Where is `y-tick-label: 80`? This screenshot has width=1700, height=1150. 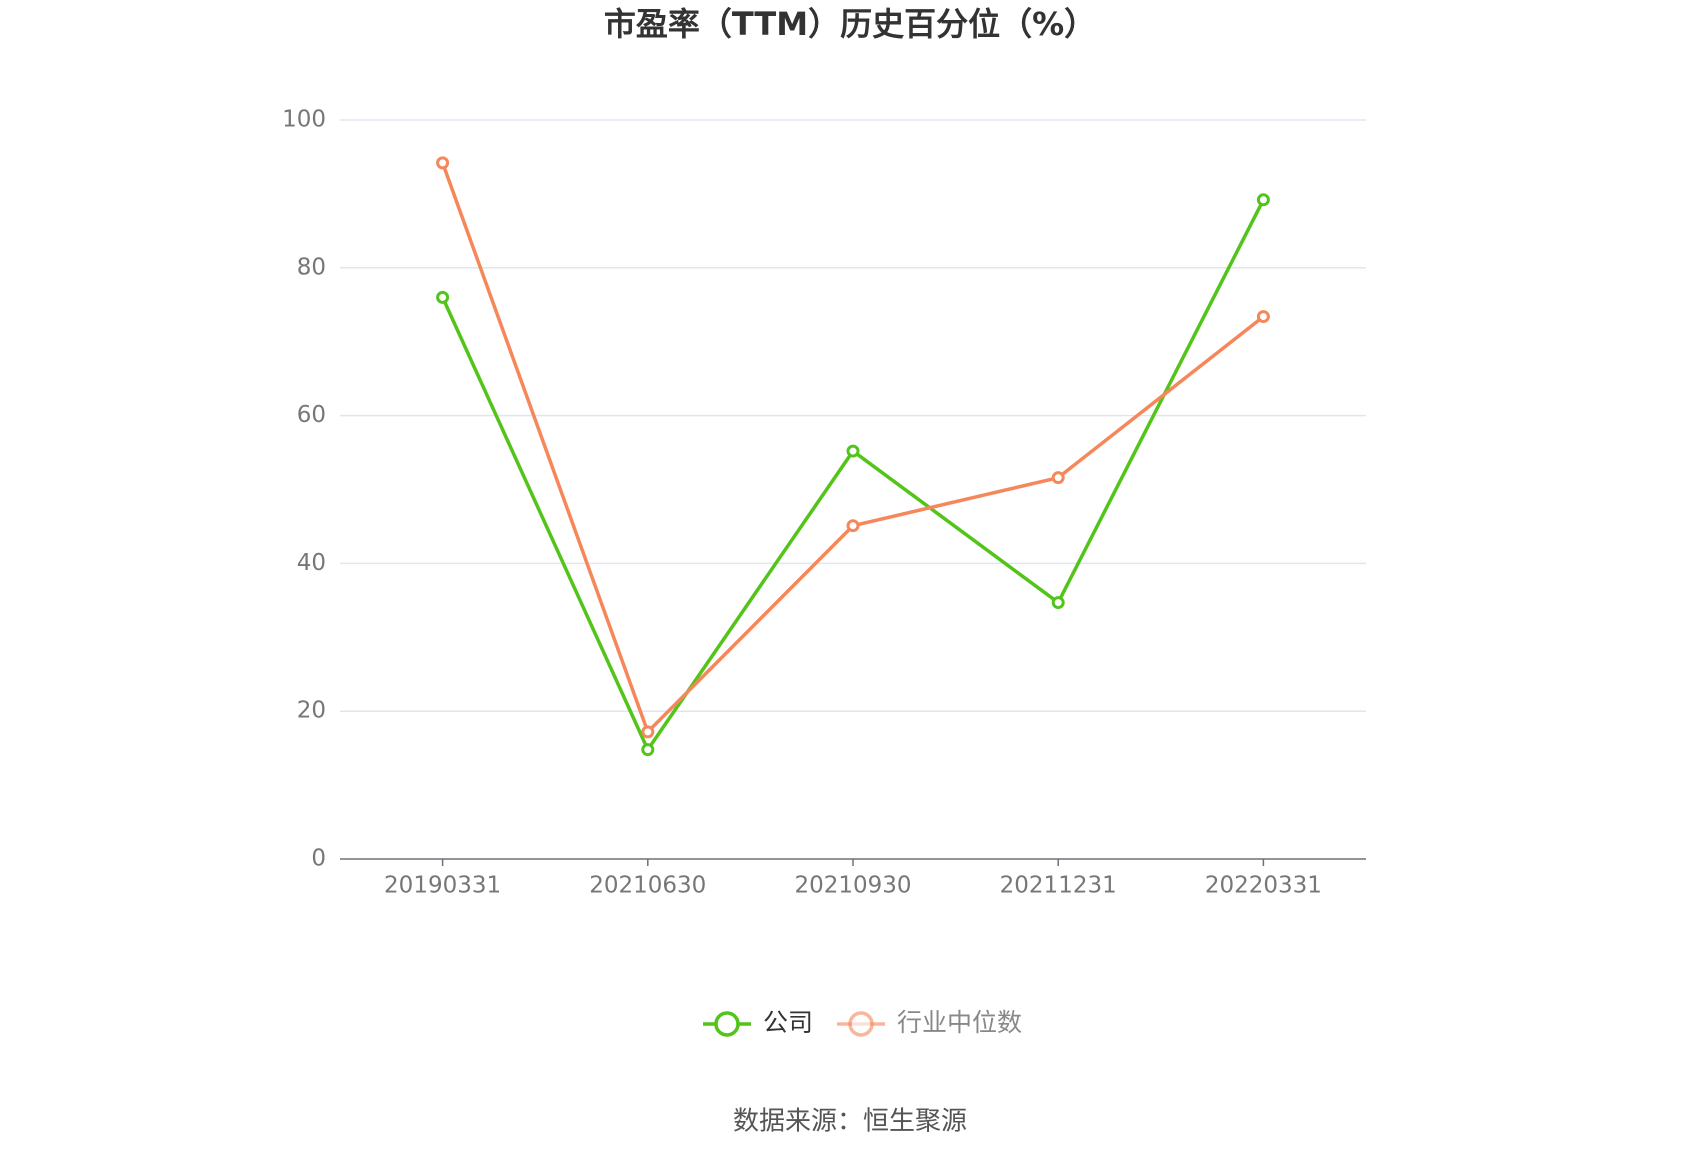
y-tick-label: 80 is located at coordinates (311, 267).